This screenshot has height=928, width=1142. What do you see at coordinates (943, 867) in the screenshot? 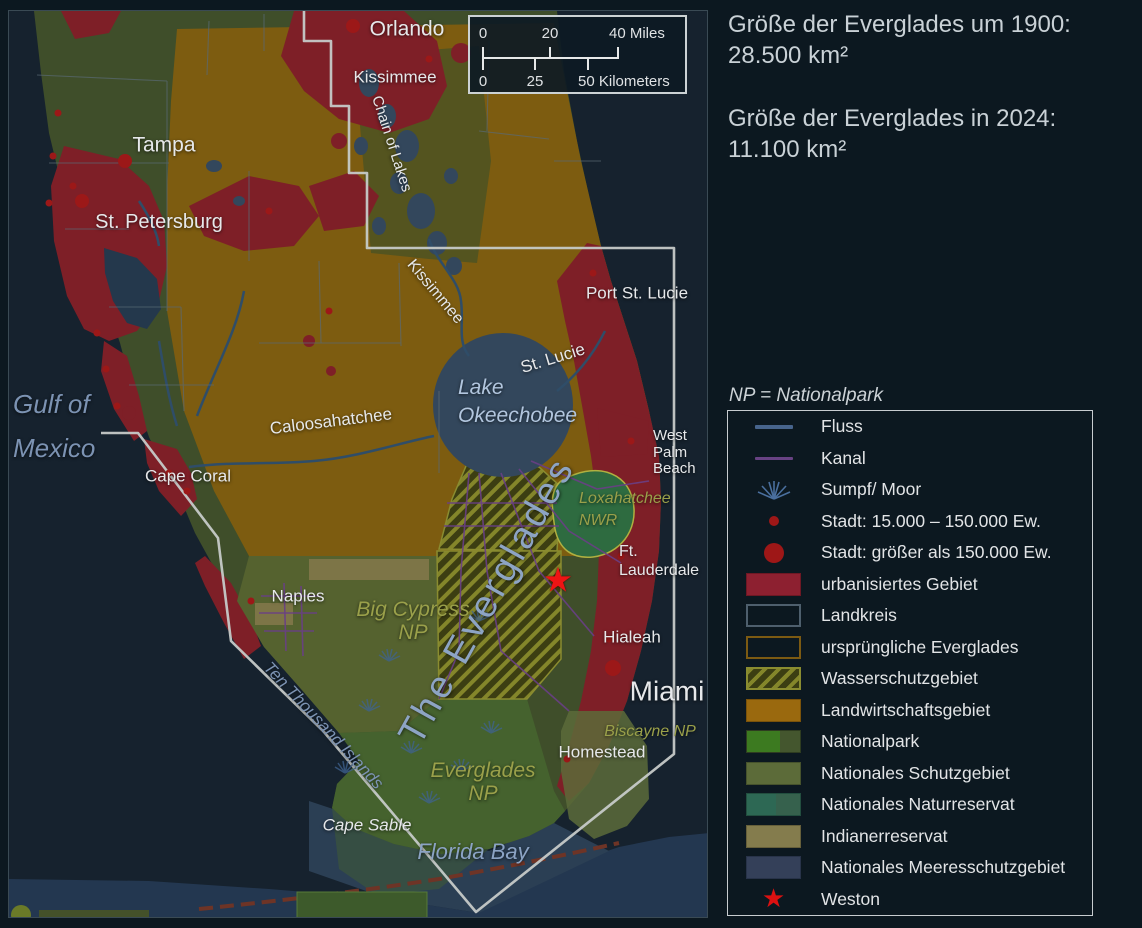
I see `legend-label: Nationales Meeresschutzgebiet` at bounding box center [943, 867].